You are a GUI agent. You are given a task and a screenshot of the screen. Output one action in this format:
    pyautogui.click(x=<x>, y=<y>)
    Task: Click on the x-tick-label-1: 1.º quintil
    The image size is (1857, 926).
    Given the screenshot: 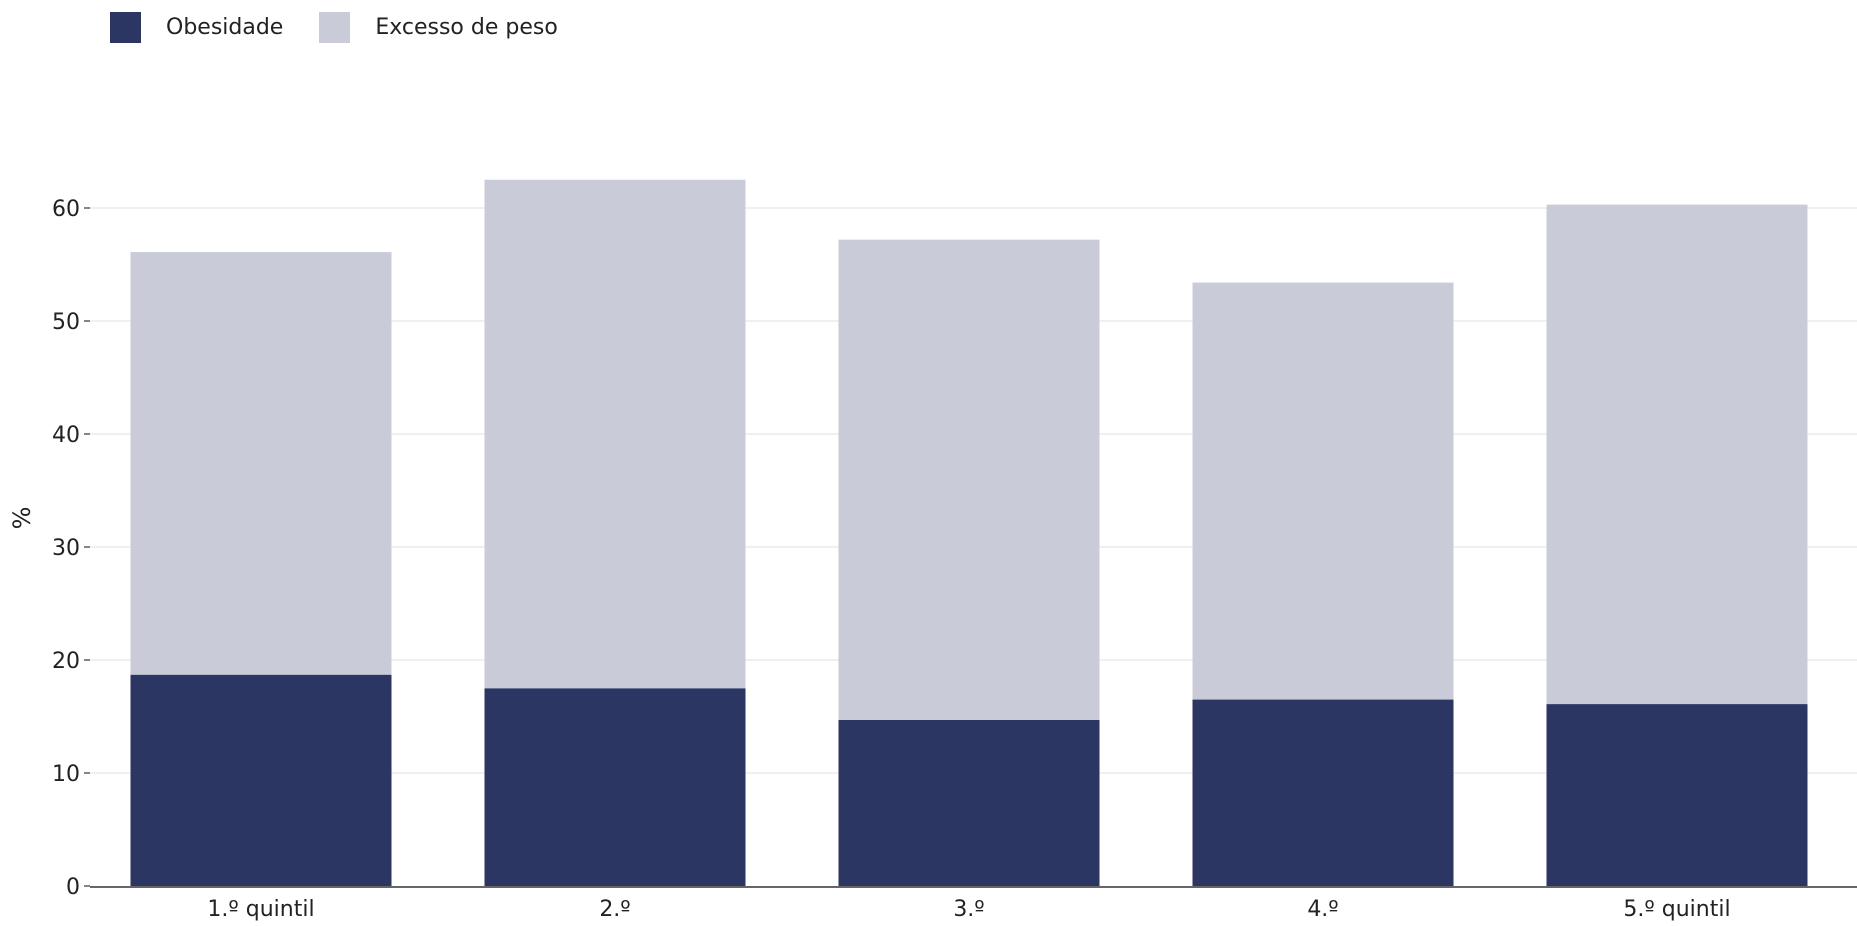 What is the action you would take?
    pyautogui.click(x=260, y=909)
    